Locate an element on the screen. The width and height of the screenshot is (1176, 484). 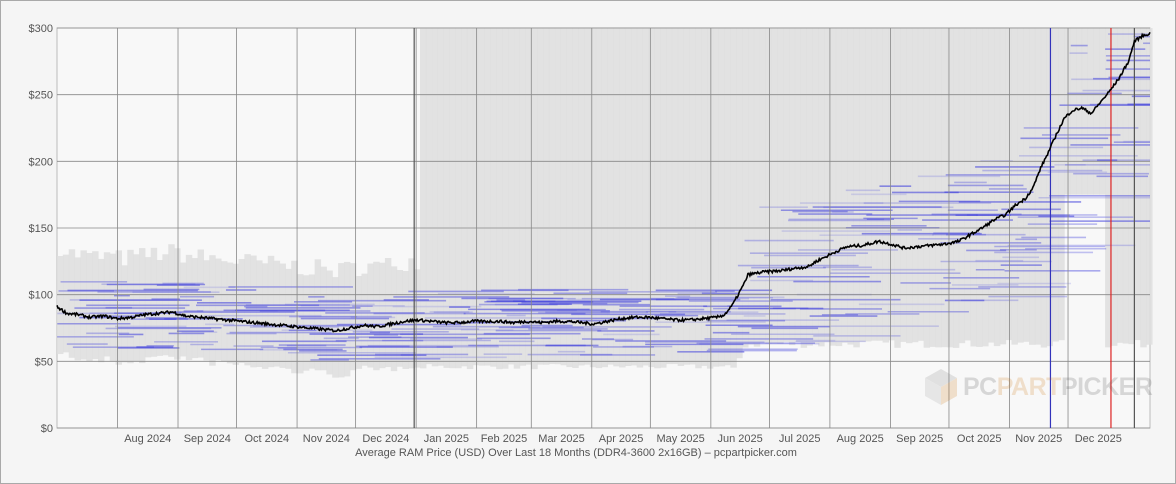
x-tick-label: Oct 2024 is located at coordinates (266, 439).